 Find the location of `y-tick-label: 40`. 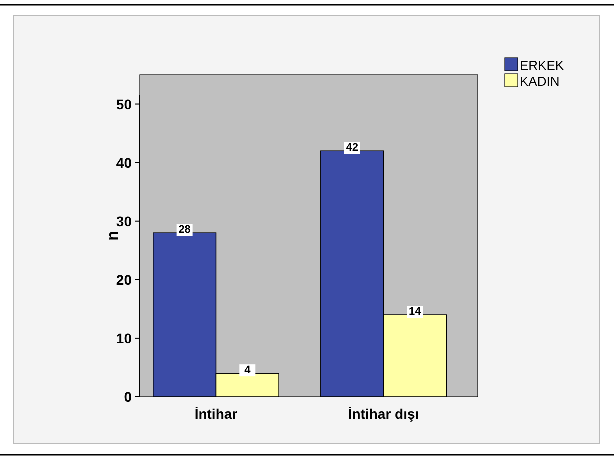

y-tick-label: 40 is located at coordinates (124, 162).